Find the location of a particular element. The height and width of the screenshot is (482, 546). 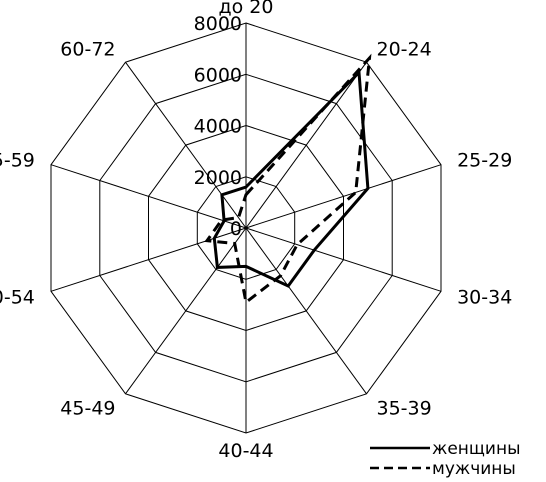

tick-label-2000: 2000 is located at coordinates (218, 178).